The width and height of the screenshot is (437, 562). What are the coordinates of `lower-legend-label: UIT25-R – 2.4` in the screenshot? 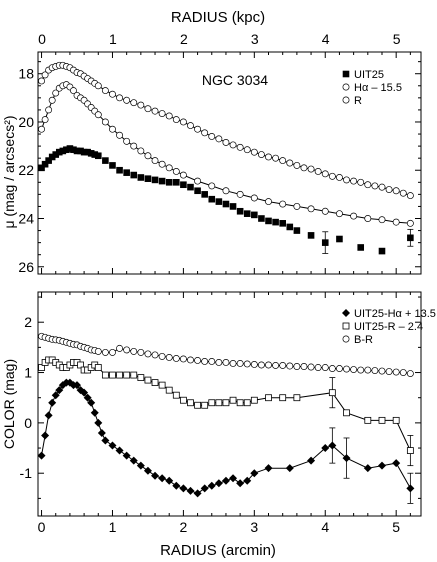 It's located at (388, 327).